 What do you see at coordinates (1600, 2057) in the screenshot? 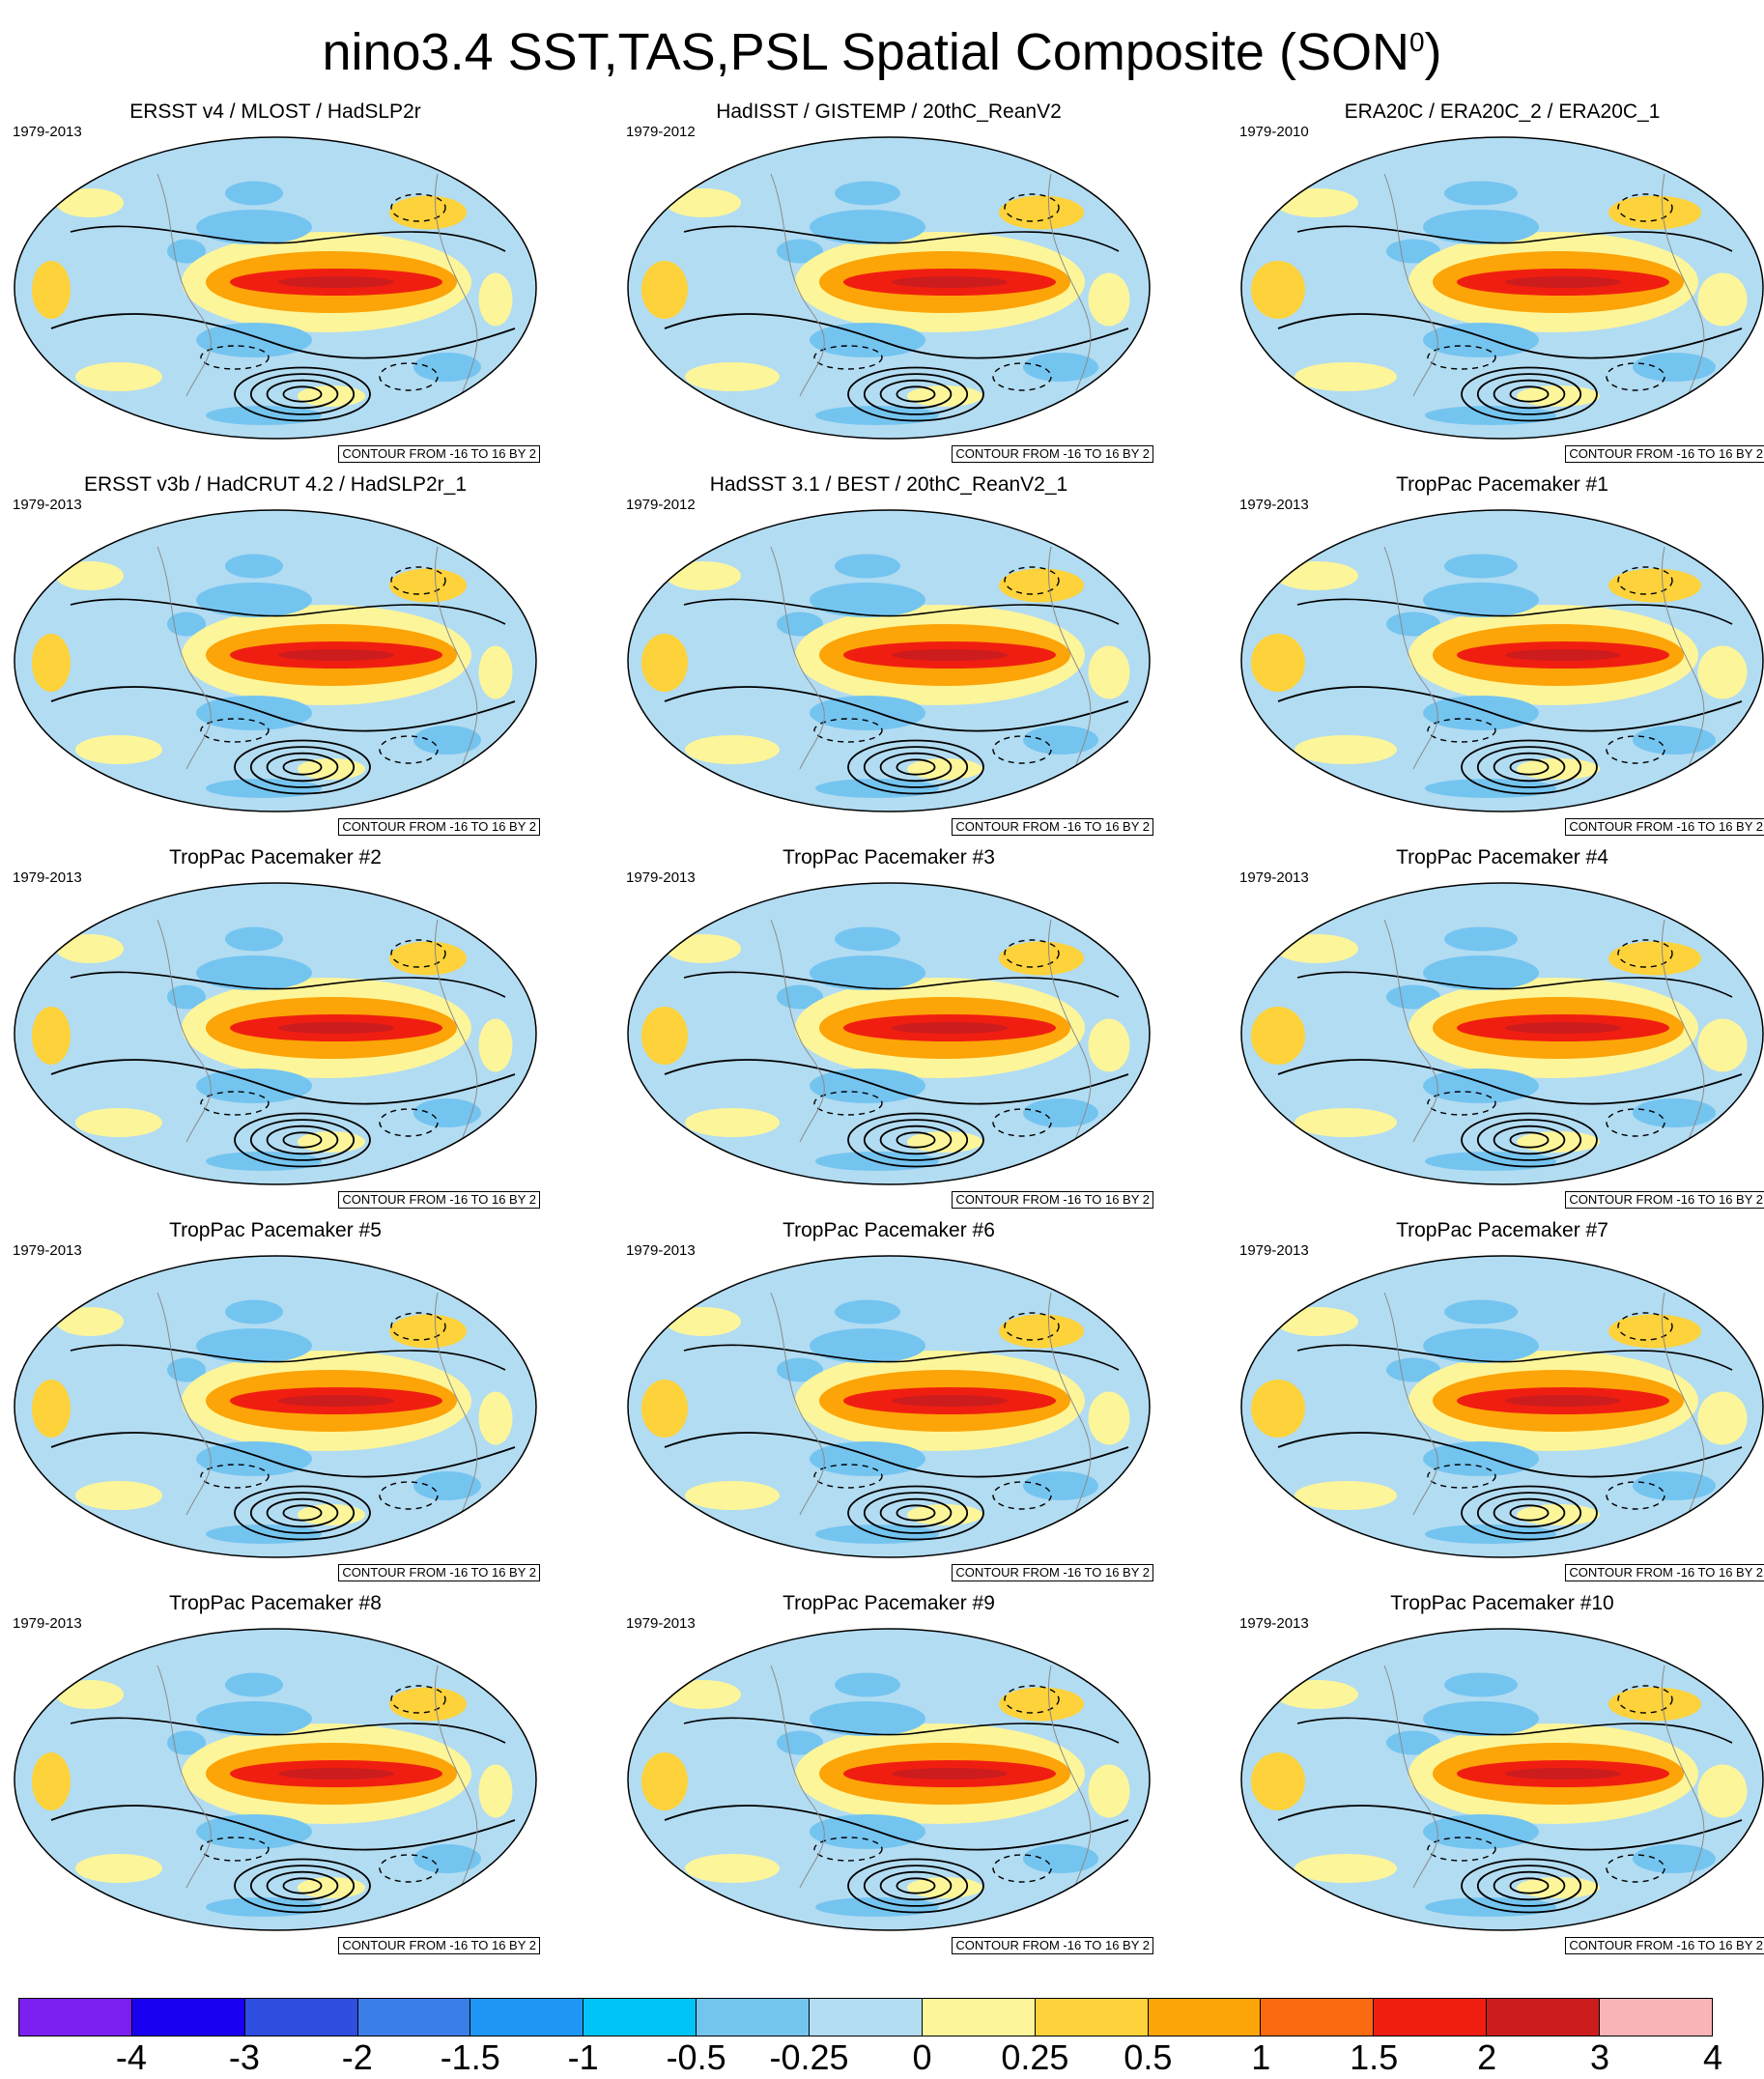
I see `colorbar-tick-label: 3` at bounding box center [1600, 2057].